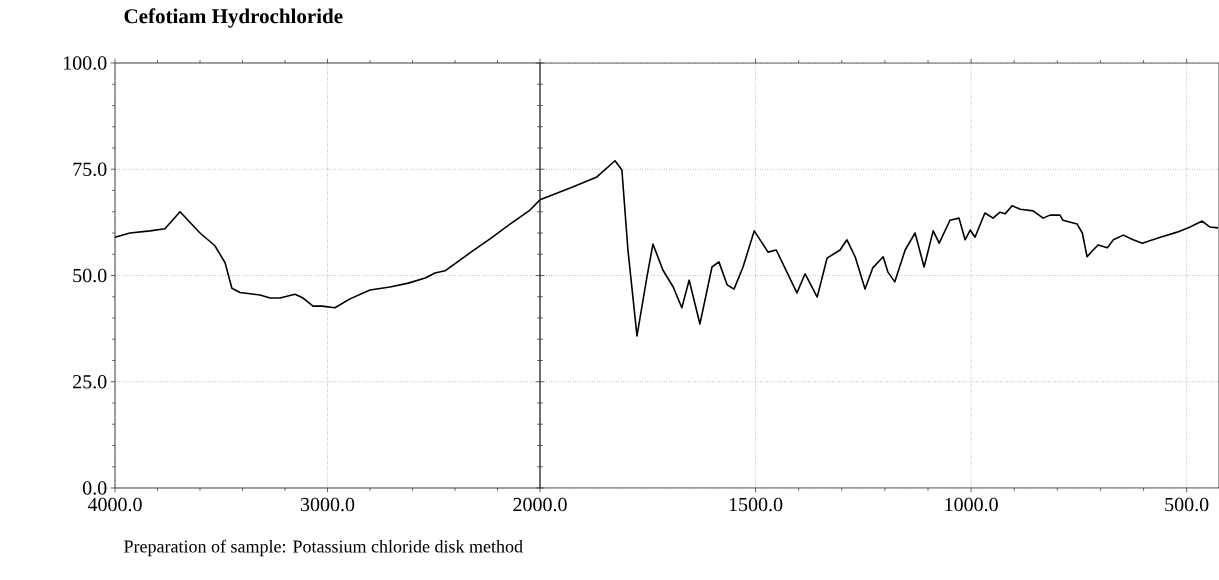  I want to click on x-tick-label: 4000.0, so click(114, 504).